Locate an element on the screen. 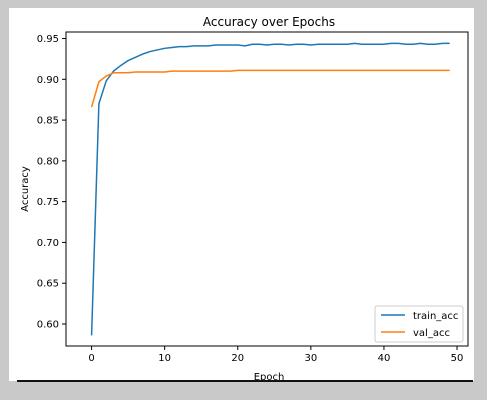 The width and height of the screenshot is (487, 400). legend-train-acc-label: train_acc is located at coordinates (435, 316).